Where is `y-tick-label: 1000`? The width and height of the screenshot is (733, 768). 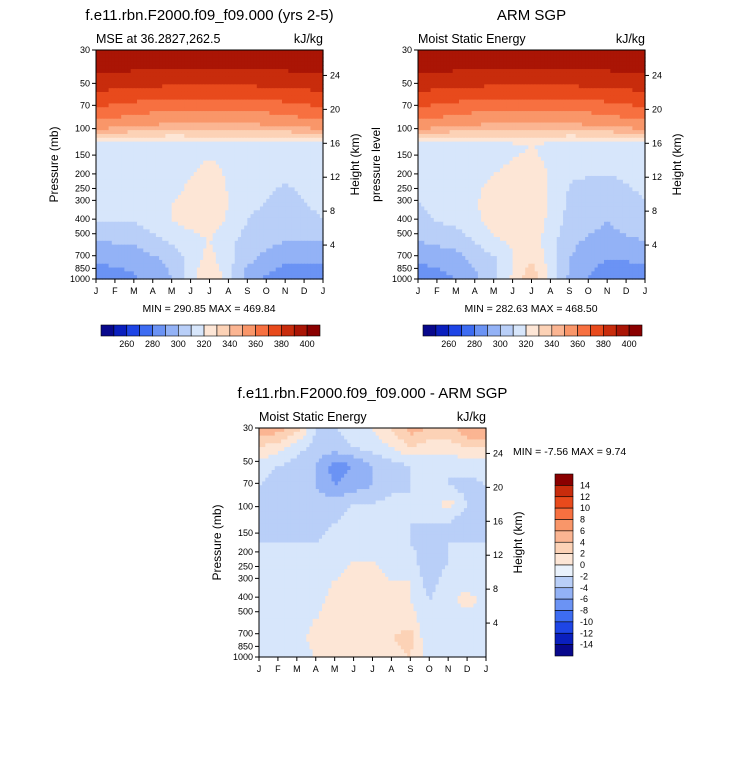
y-tick-label: 1000 is located at coordinates (80, 279).